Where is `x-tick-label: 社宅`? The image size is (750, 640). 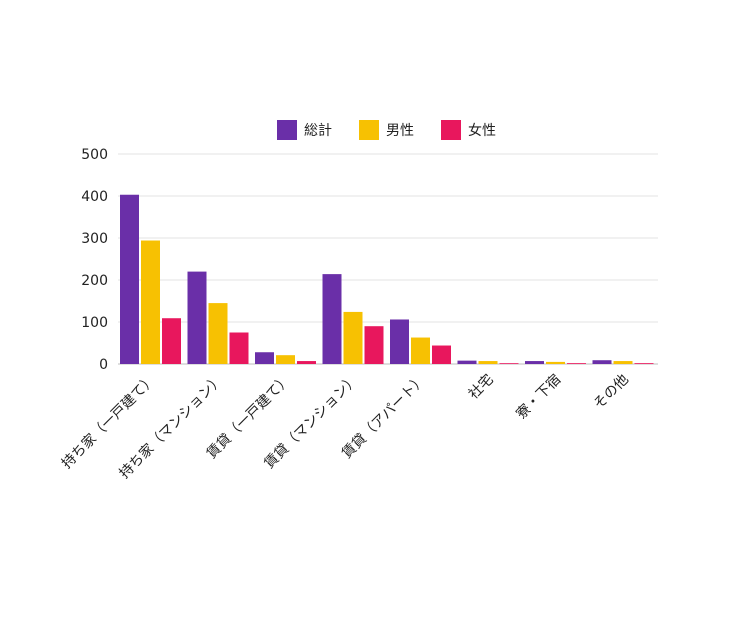 x-tick-label: 社宅 is located at coordinates (481, 387).